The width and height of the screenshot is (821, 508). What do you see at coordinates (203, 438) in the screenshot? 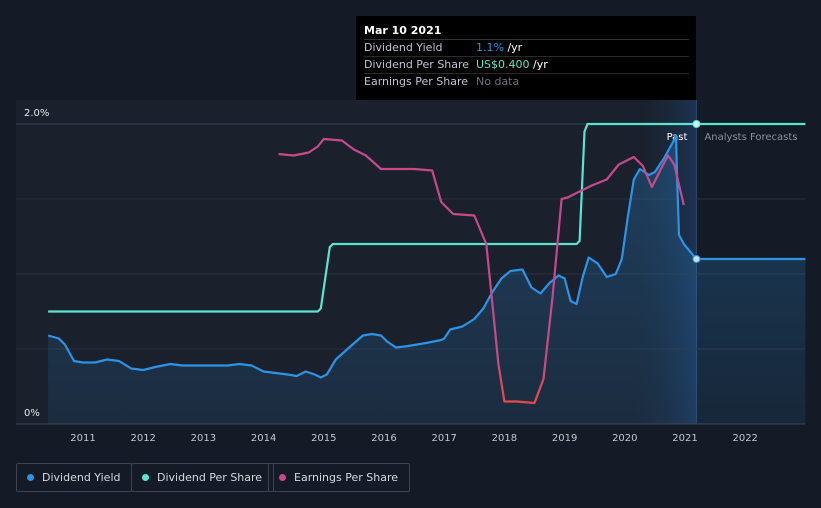
I see `x-tick-label: 2013` at bounding box center [203, 438].